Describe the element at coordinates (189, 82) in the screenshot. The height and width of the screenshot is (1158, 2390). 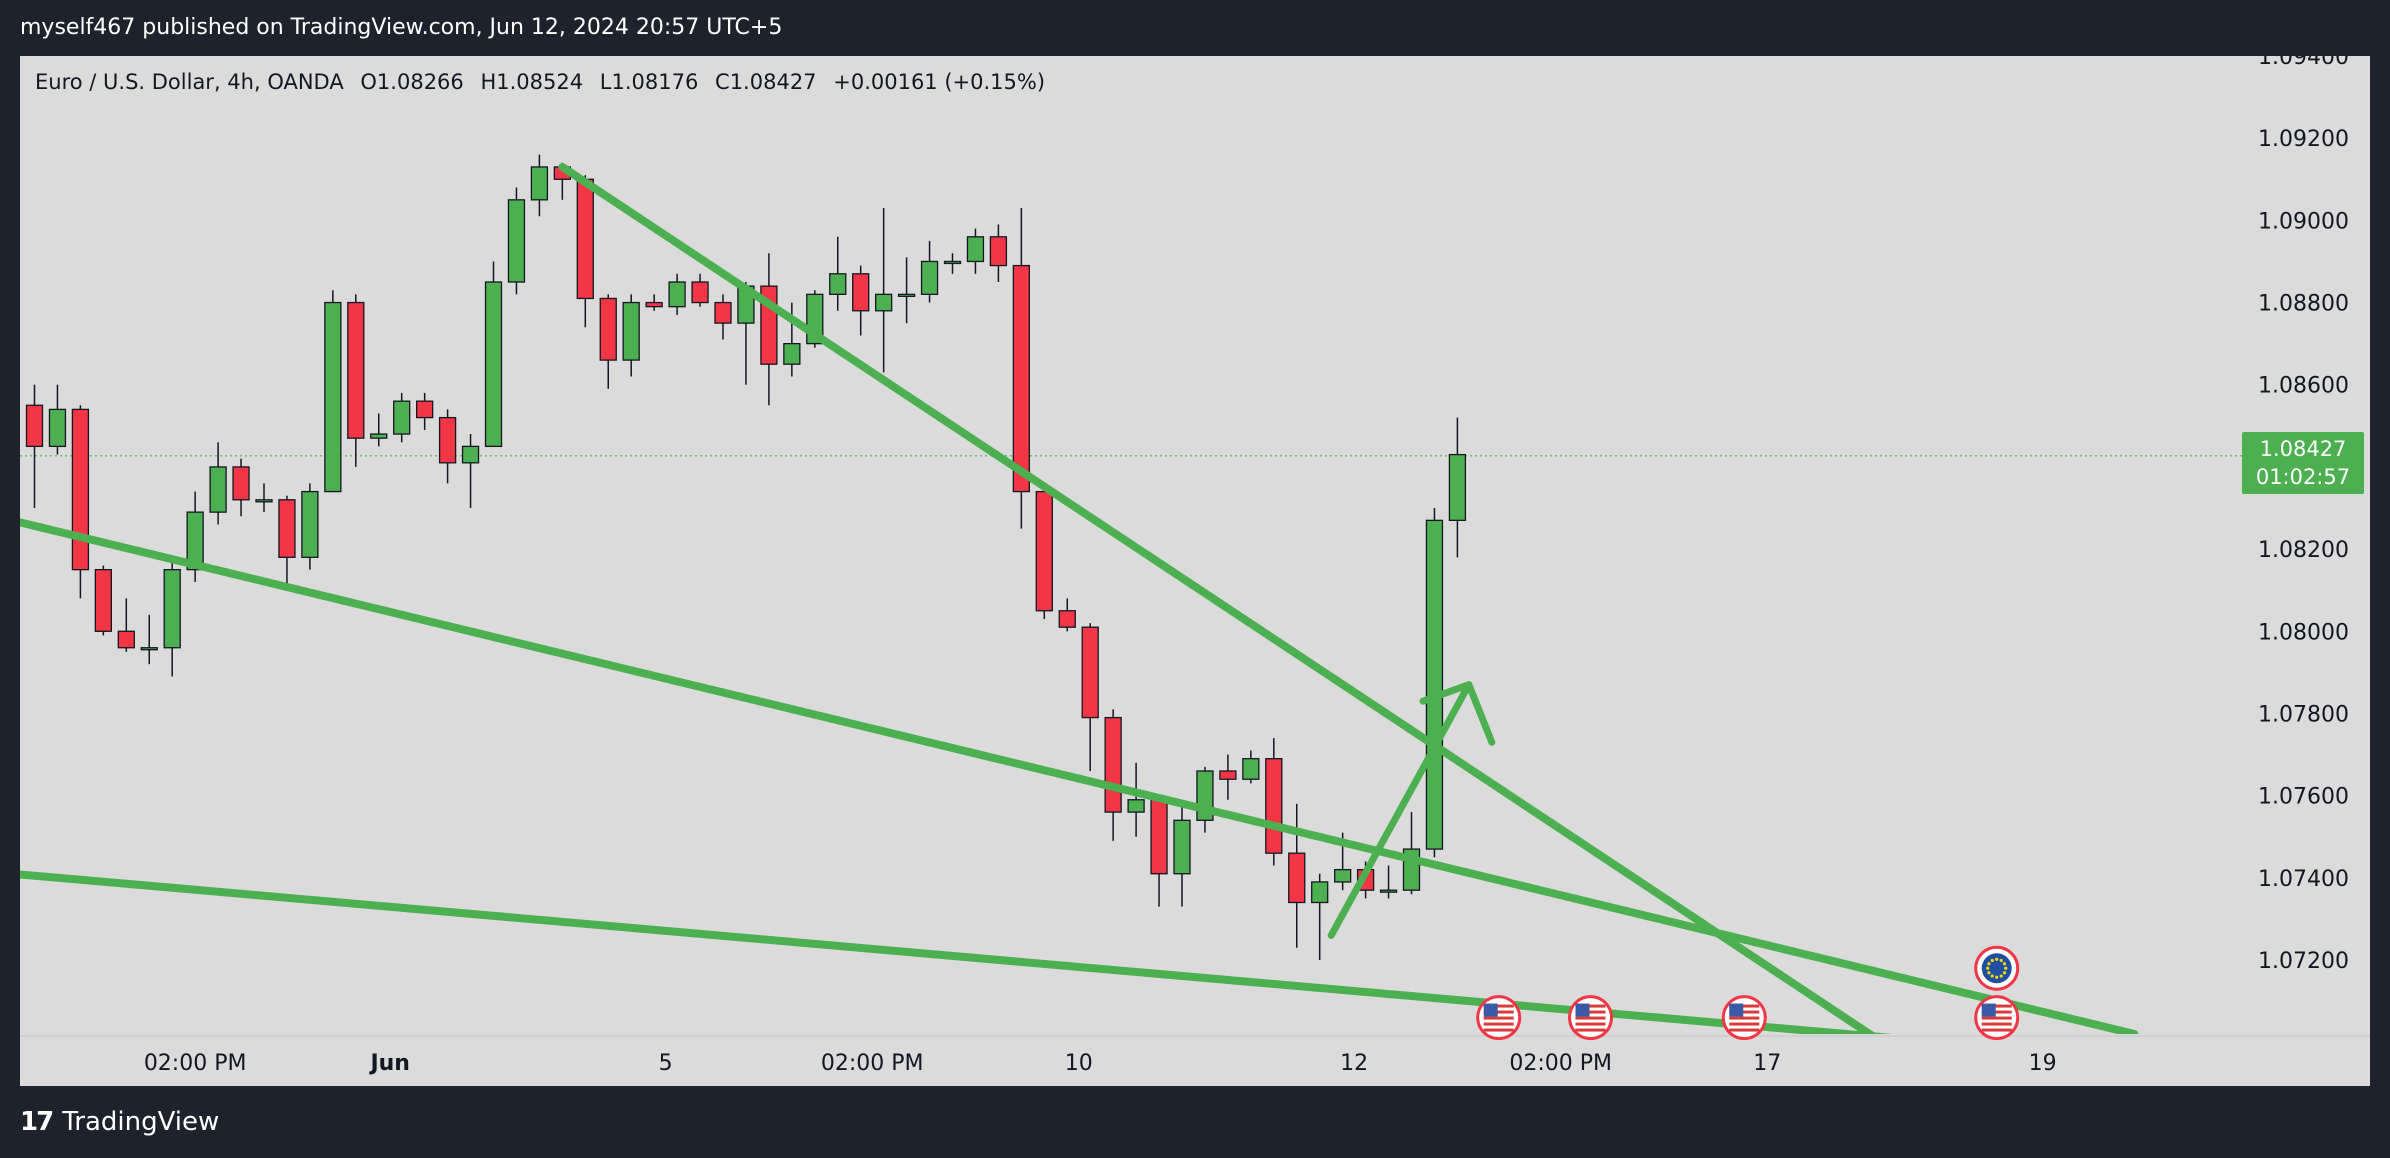
I see `symbol-label: Euro / U.S. Dollar, 4h, OANDA` at that location.